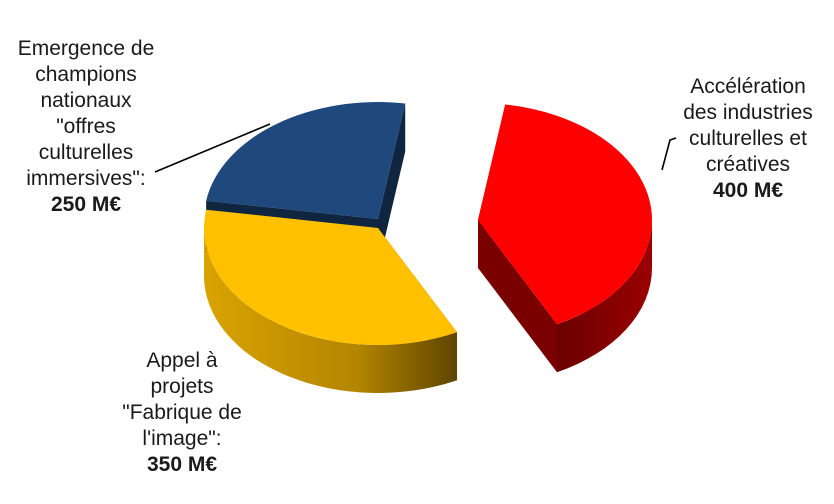 Image resolution: width=834 pixels, height=504 pixels. What do you see at coordinates (306, 160) in the screenshot?
I see `slice-champions` at bounding box center [306, 160].